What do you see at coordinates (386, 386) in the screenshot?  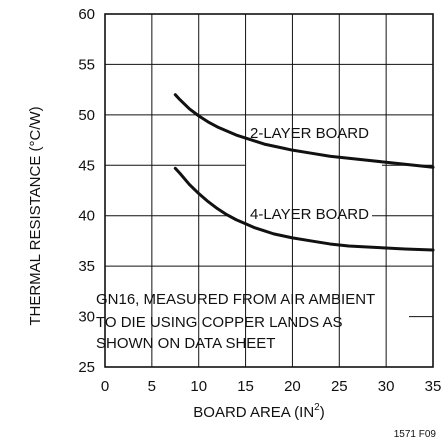 I see `x-tick-label-30: 30` at bounding box center [386, 386].